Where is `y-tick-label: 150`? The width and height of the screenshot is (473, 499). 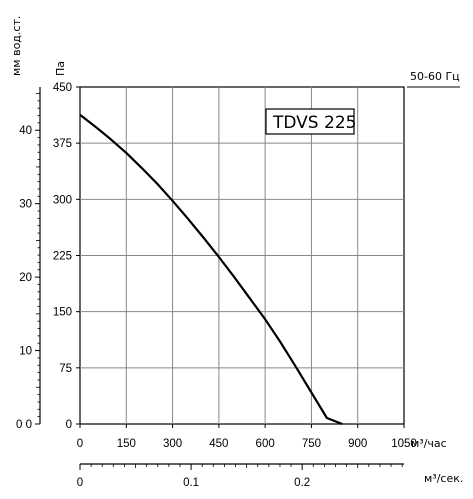
y-tick-label: 150 is located at coordinates (62, 313).